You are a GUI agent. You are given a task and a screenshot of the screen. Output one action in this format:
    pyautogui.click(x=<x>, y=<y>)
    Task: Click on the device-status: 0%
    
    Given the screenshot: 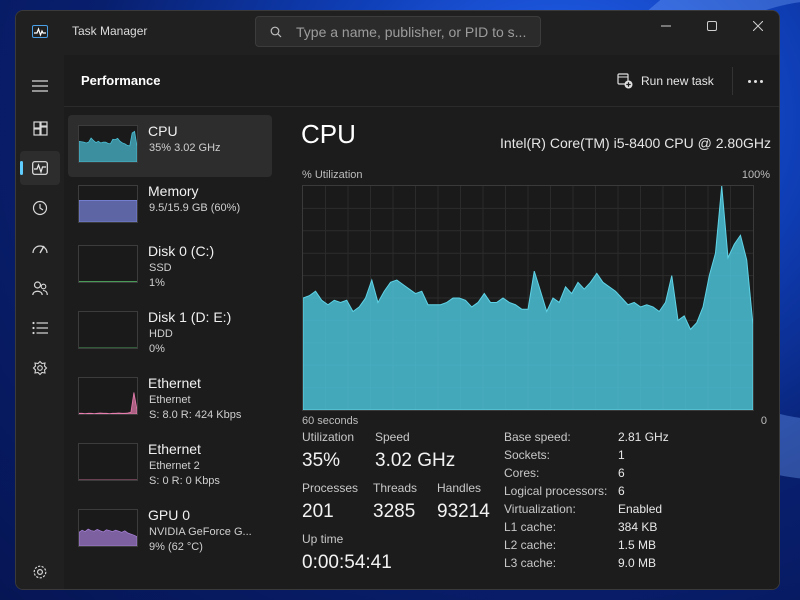 What is the action you would take?
    pyautogui.click(x=157, y=349)
    